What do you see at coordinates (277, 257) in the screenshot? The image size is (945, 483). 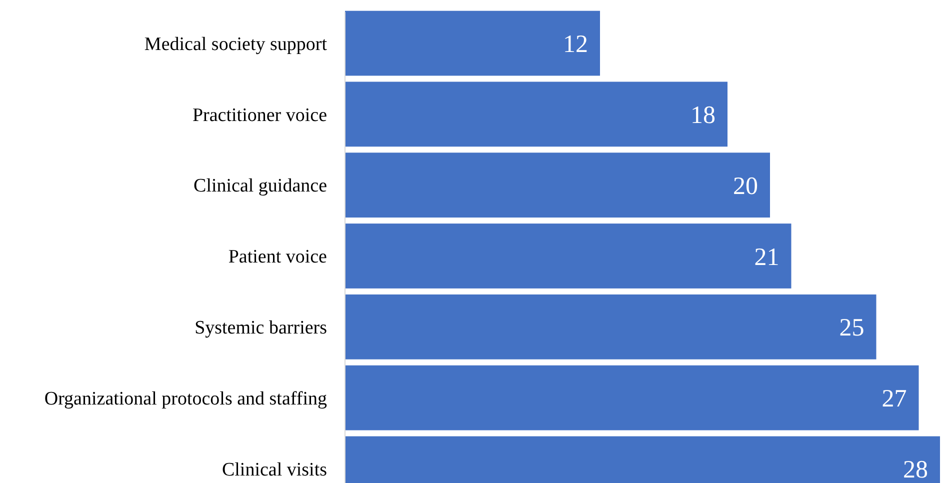 I see `y-tick-label: Patient voice` at bounding box center [277, 257].